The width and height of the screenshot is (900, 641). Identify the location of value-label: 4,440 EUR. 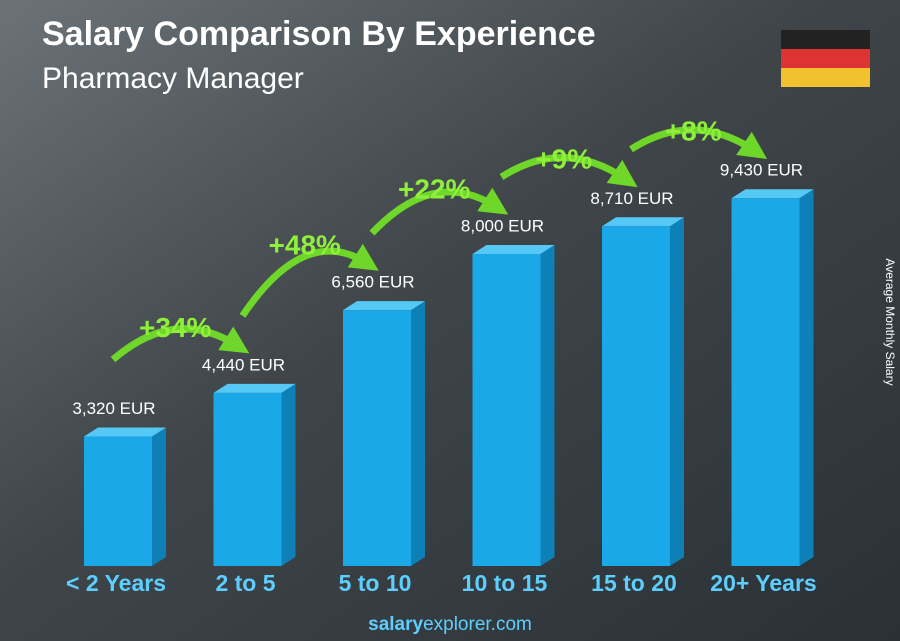
(243, 364).